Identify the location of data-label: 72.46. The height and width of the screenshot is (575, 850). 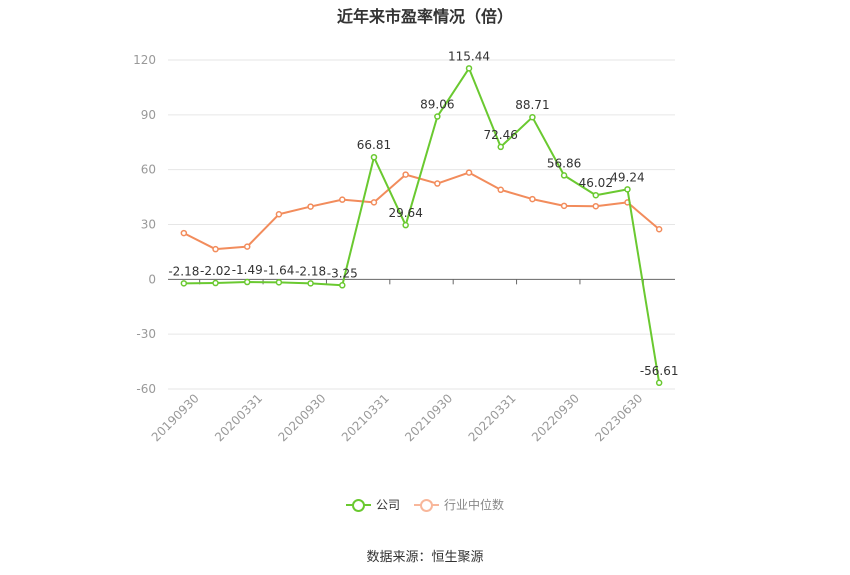
(501, 135).